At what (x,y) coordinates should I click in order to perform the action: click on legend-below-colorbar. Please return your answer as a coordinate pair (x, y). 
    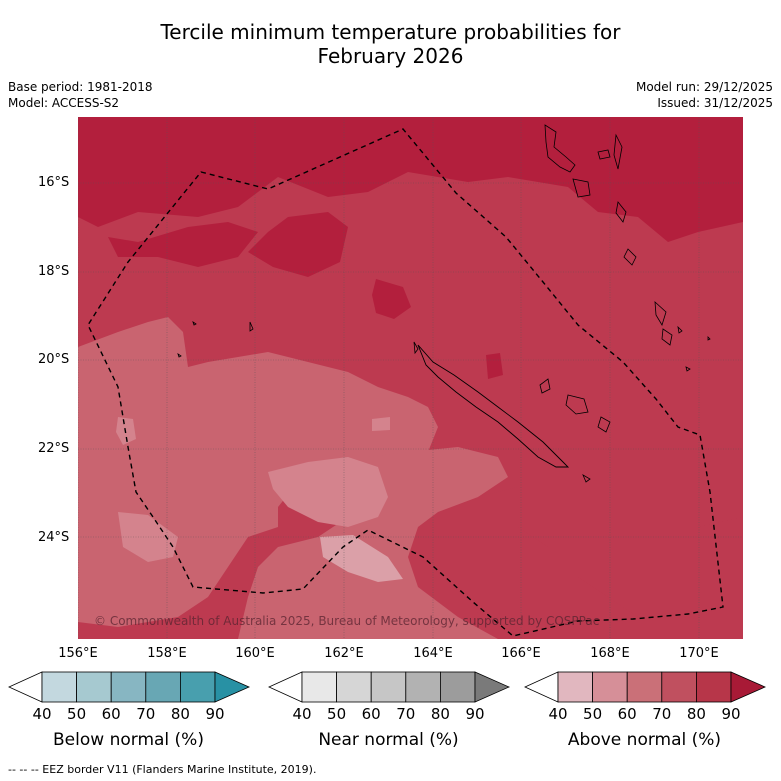
    Looking at the image, I should click on (129, 687).